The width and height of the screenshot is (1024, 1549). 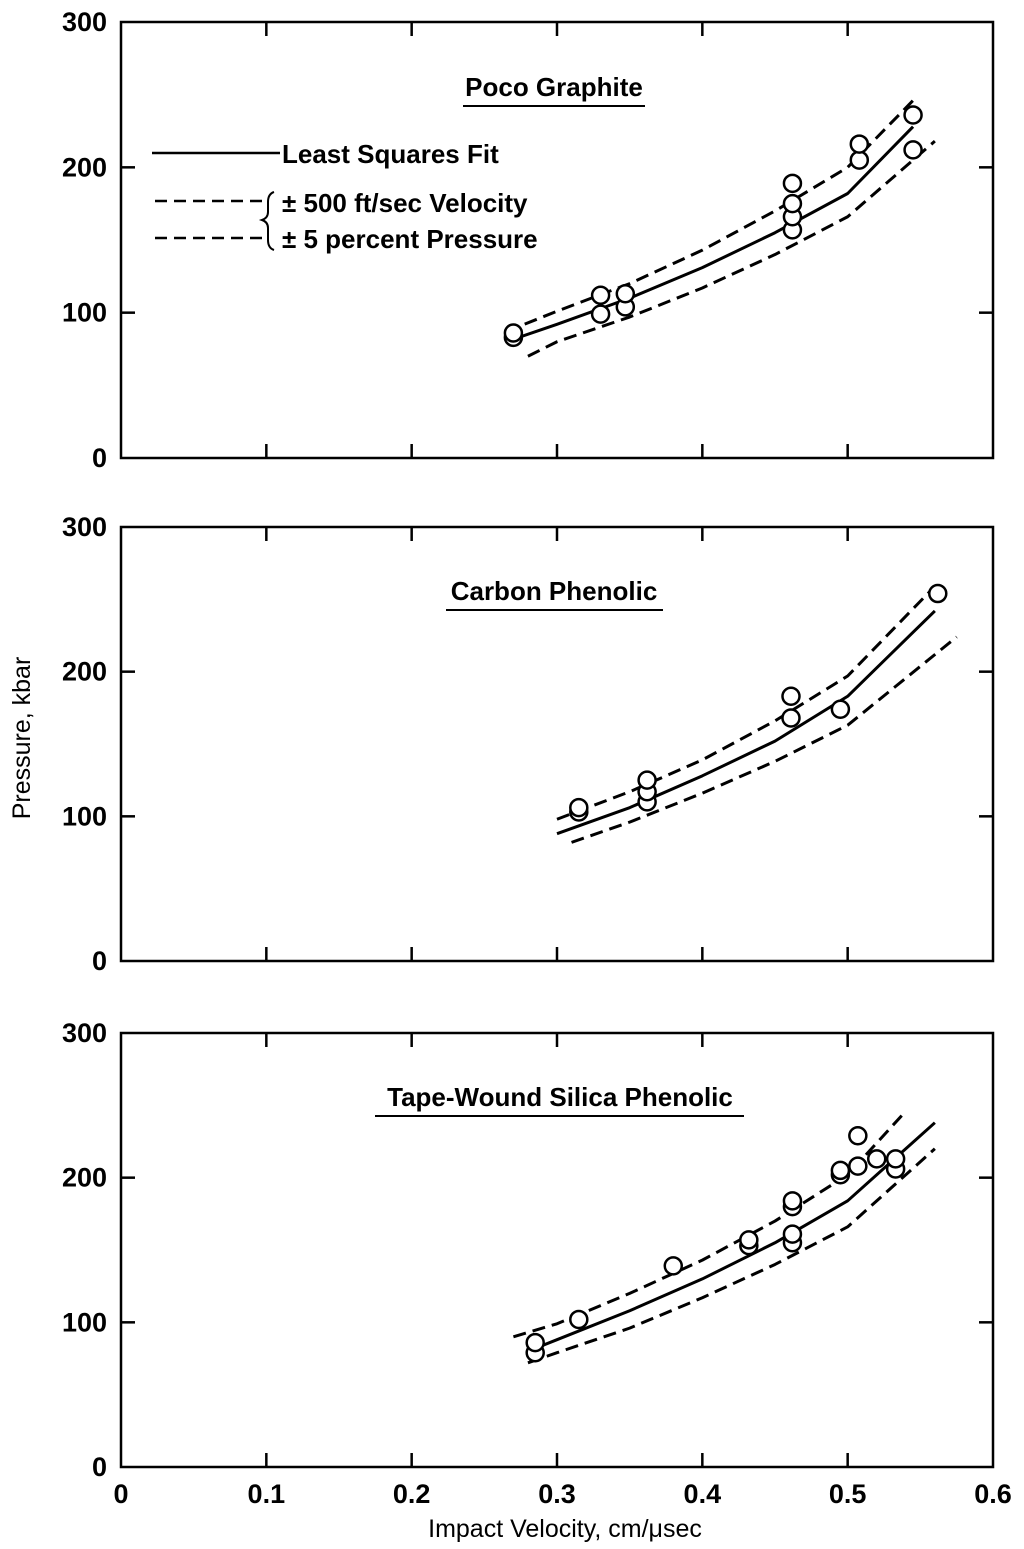 I want to click on x-tick-label: 0.3, so click(x=557, y=1494).